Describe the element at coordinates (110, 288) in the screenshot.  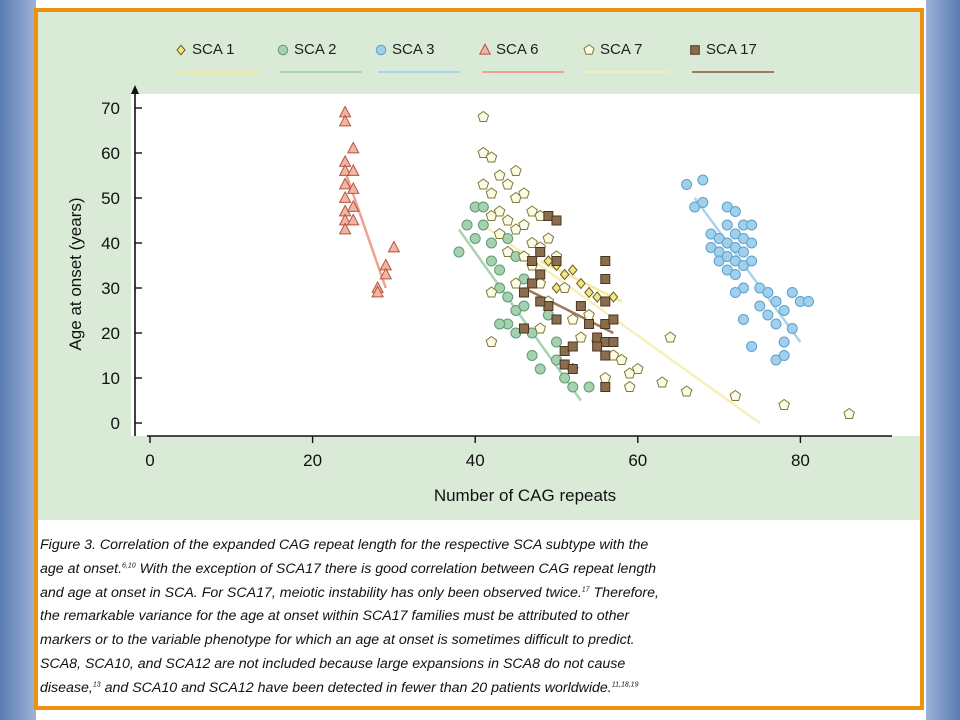
I see `y-tick-label: 30` at that location.